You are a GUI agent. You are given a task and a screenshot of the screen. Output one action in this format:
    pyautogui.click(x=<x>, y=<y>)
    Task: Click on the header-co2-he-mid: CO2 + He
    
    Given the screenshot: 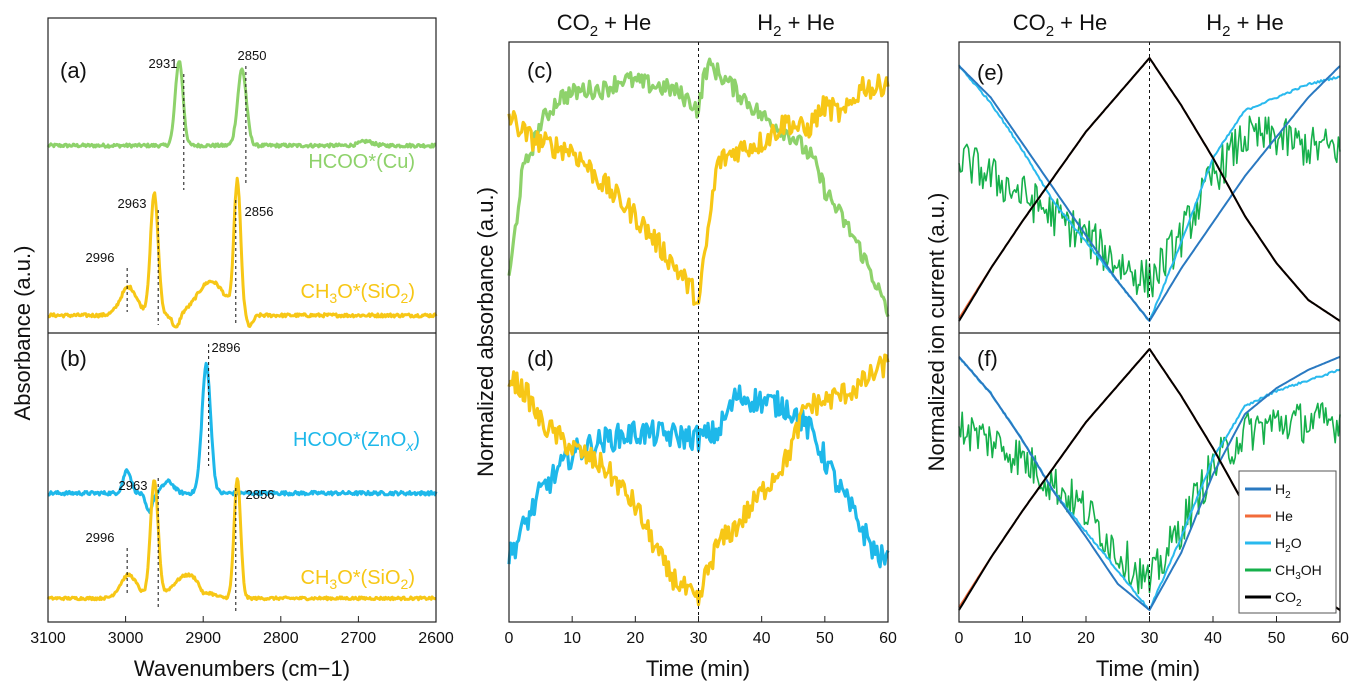 What is the action you would take?
    pyautogui.click(x=604, y=25)
    